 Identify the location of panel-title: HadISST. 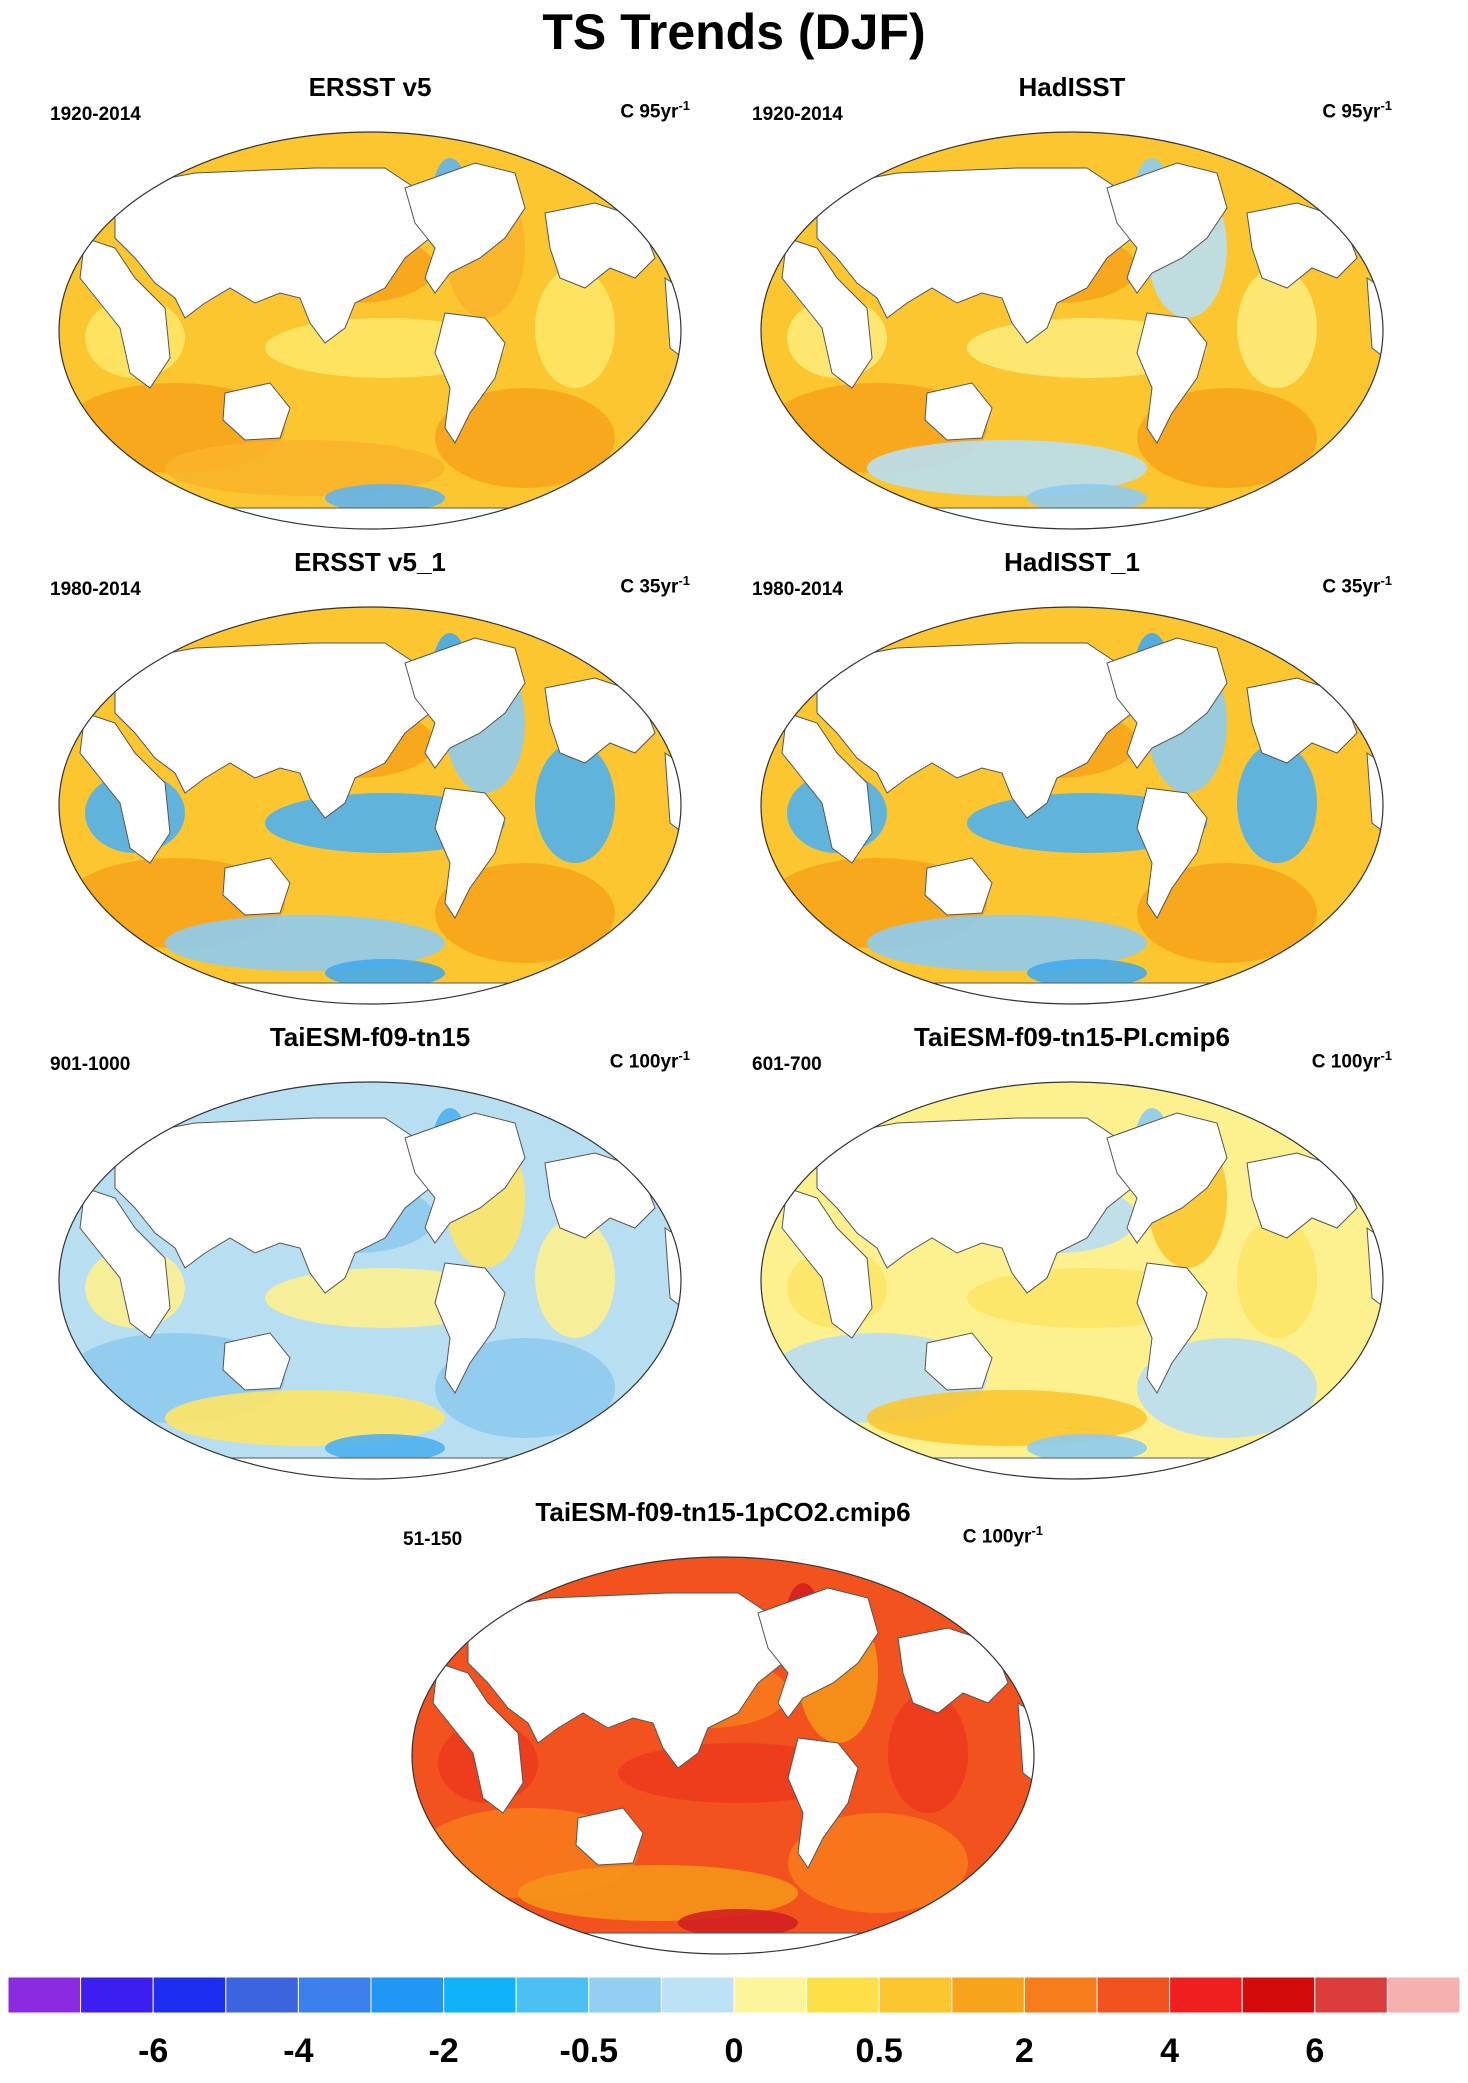
(1072, 87).